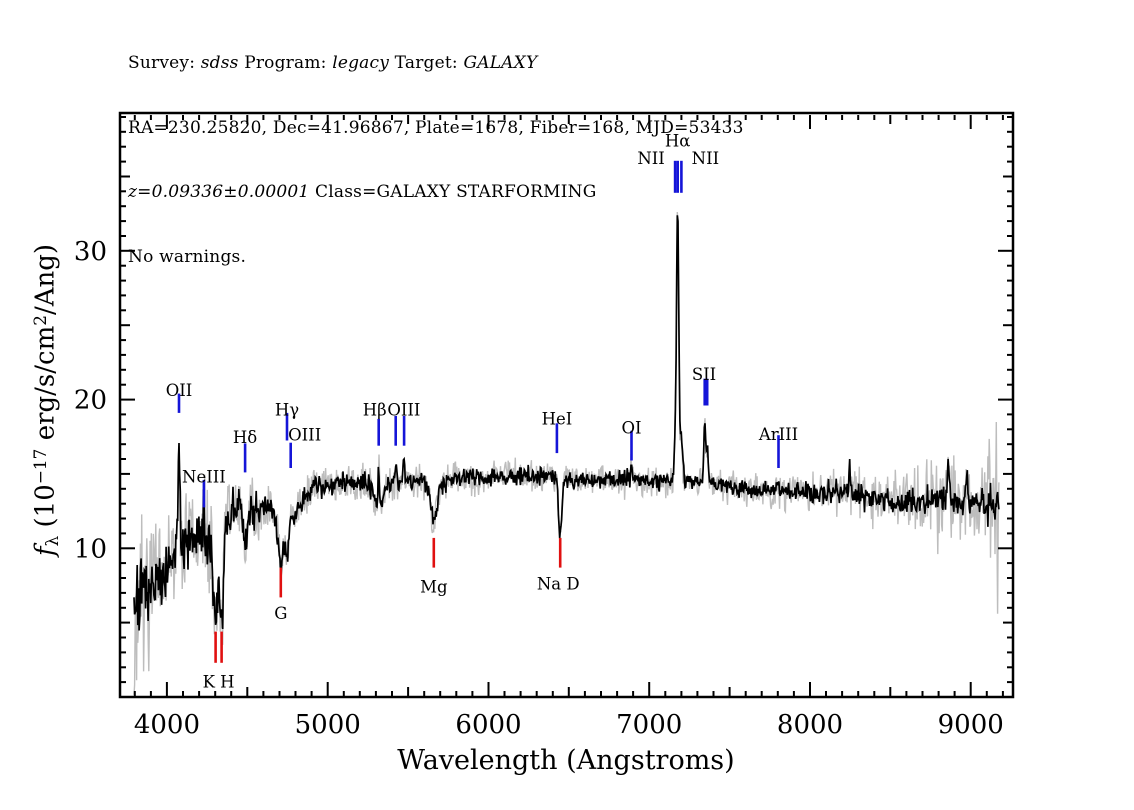  I want to click on line-marker-G: G, so click(280, 595).